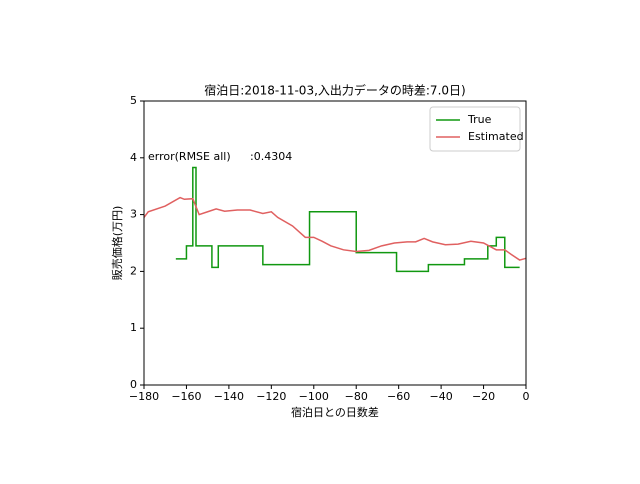 Image resolution: width=640 pixels, height=484 pixels. What do you see at coordinates (133, 327) in the screenshot?
I see `y-tick-label: 1` at bounding box center [133, 327].